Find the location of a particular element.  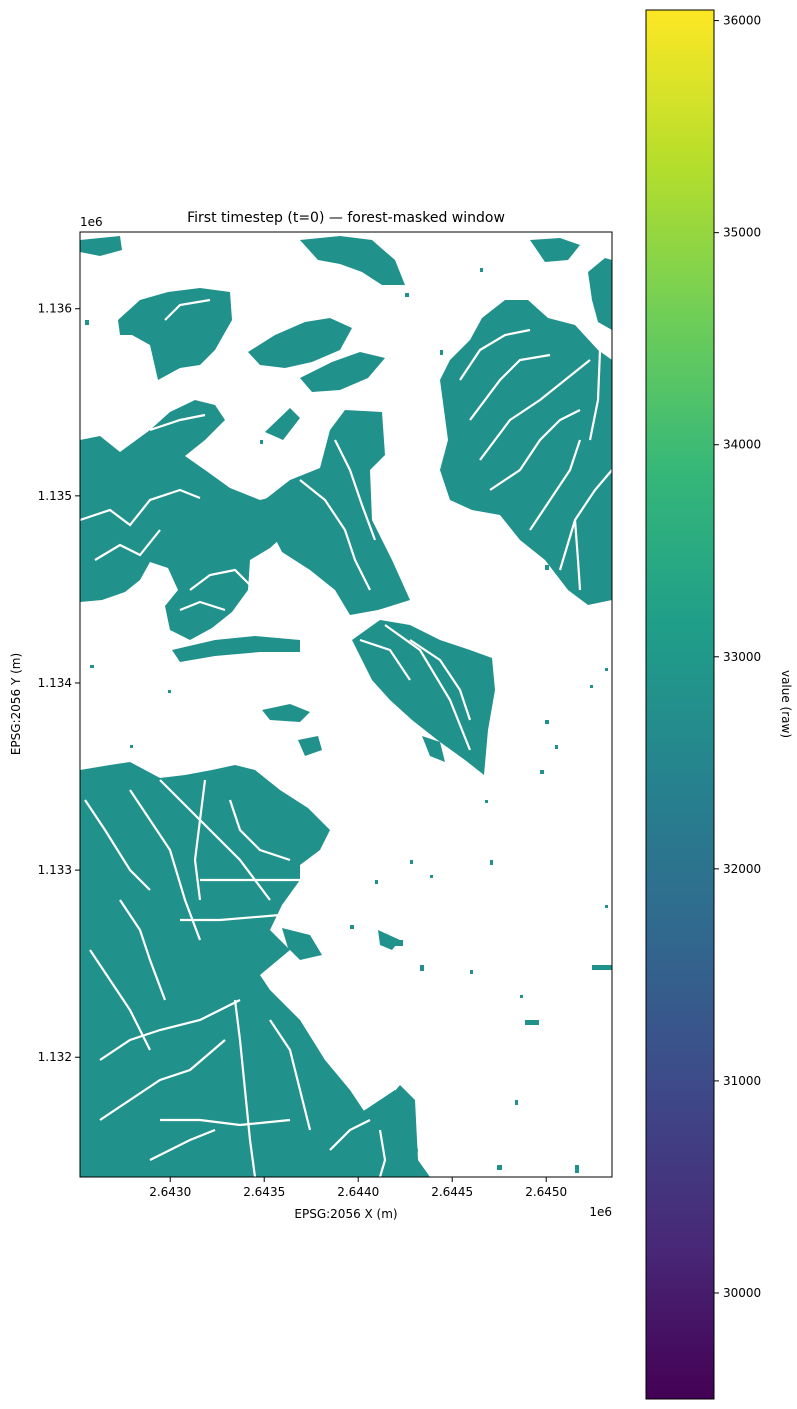

forest-patch-lower-right is located at coordinates (369, 1133).